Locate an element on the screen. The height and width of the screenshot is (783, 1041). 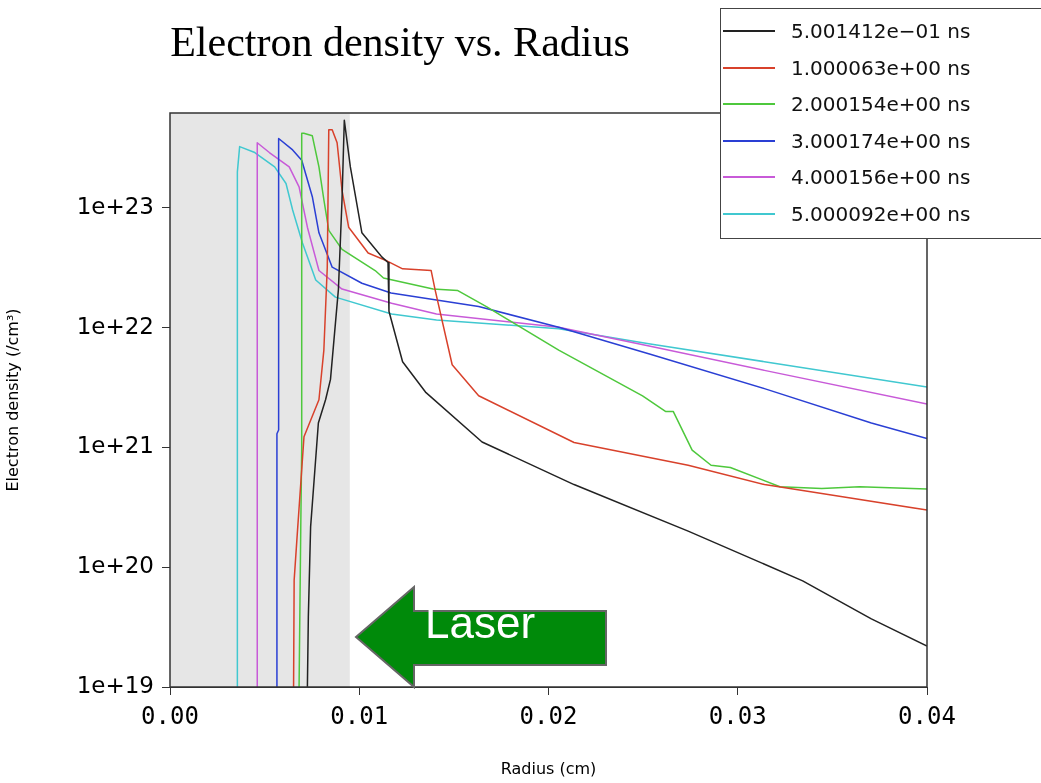
legend-label: 5.001412e−01 ns is located at coordinates (881, 31).